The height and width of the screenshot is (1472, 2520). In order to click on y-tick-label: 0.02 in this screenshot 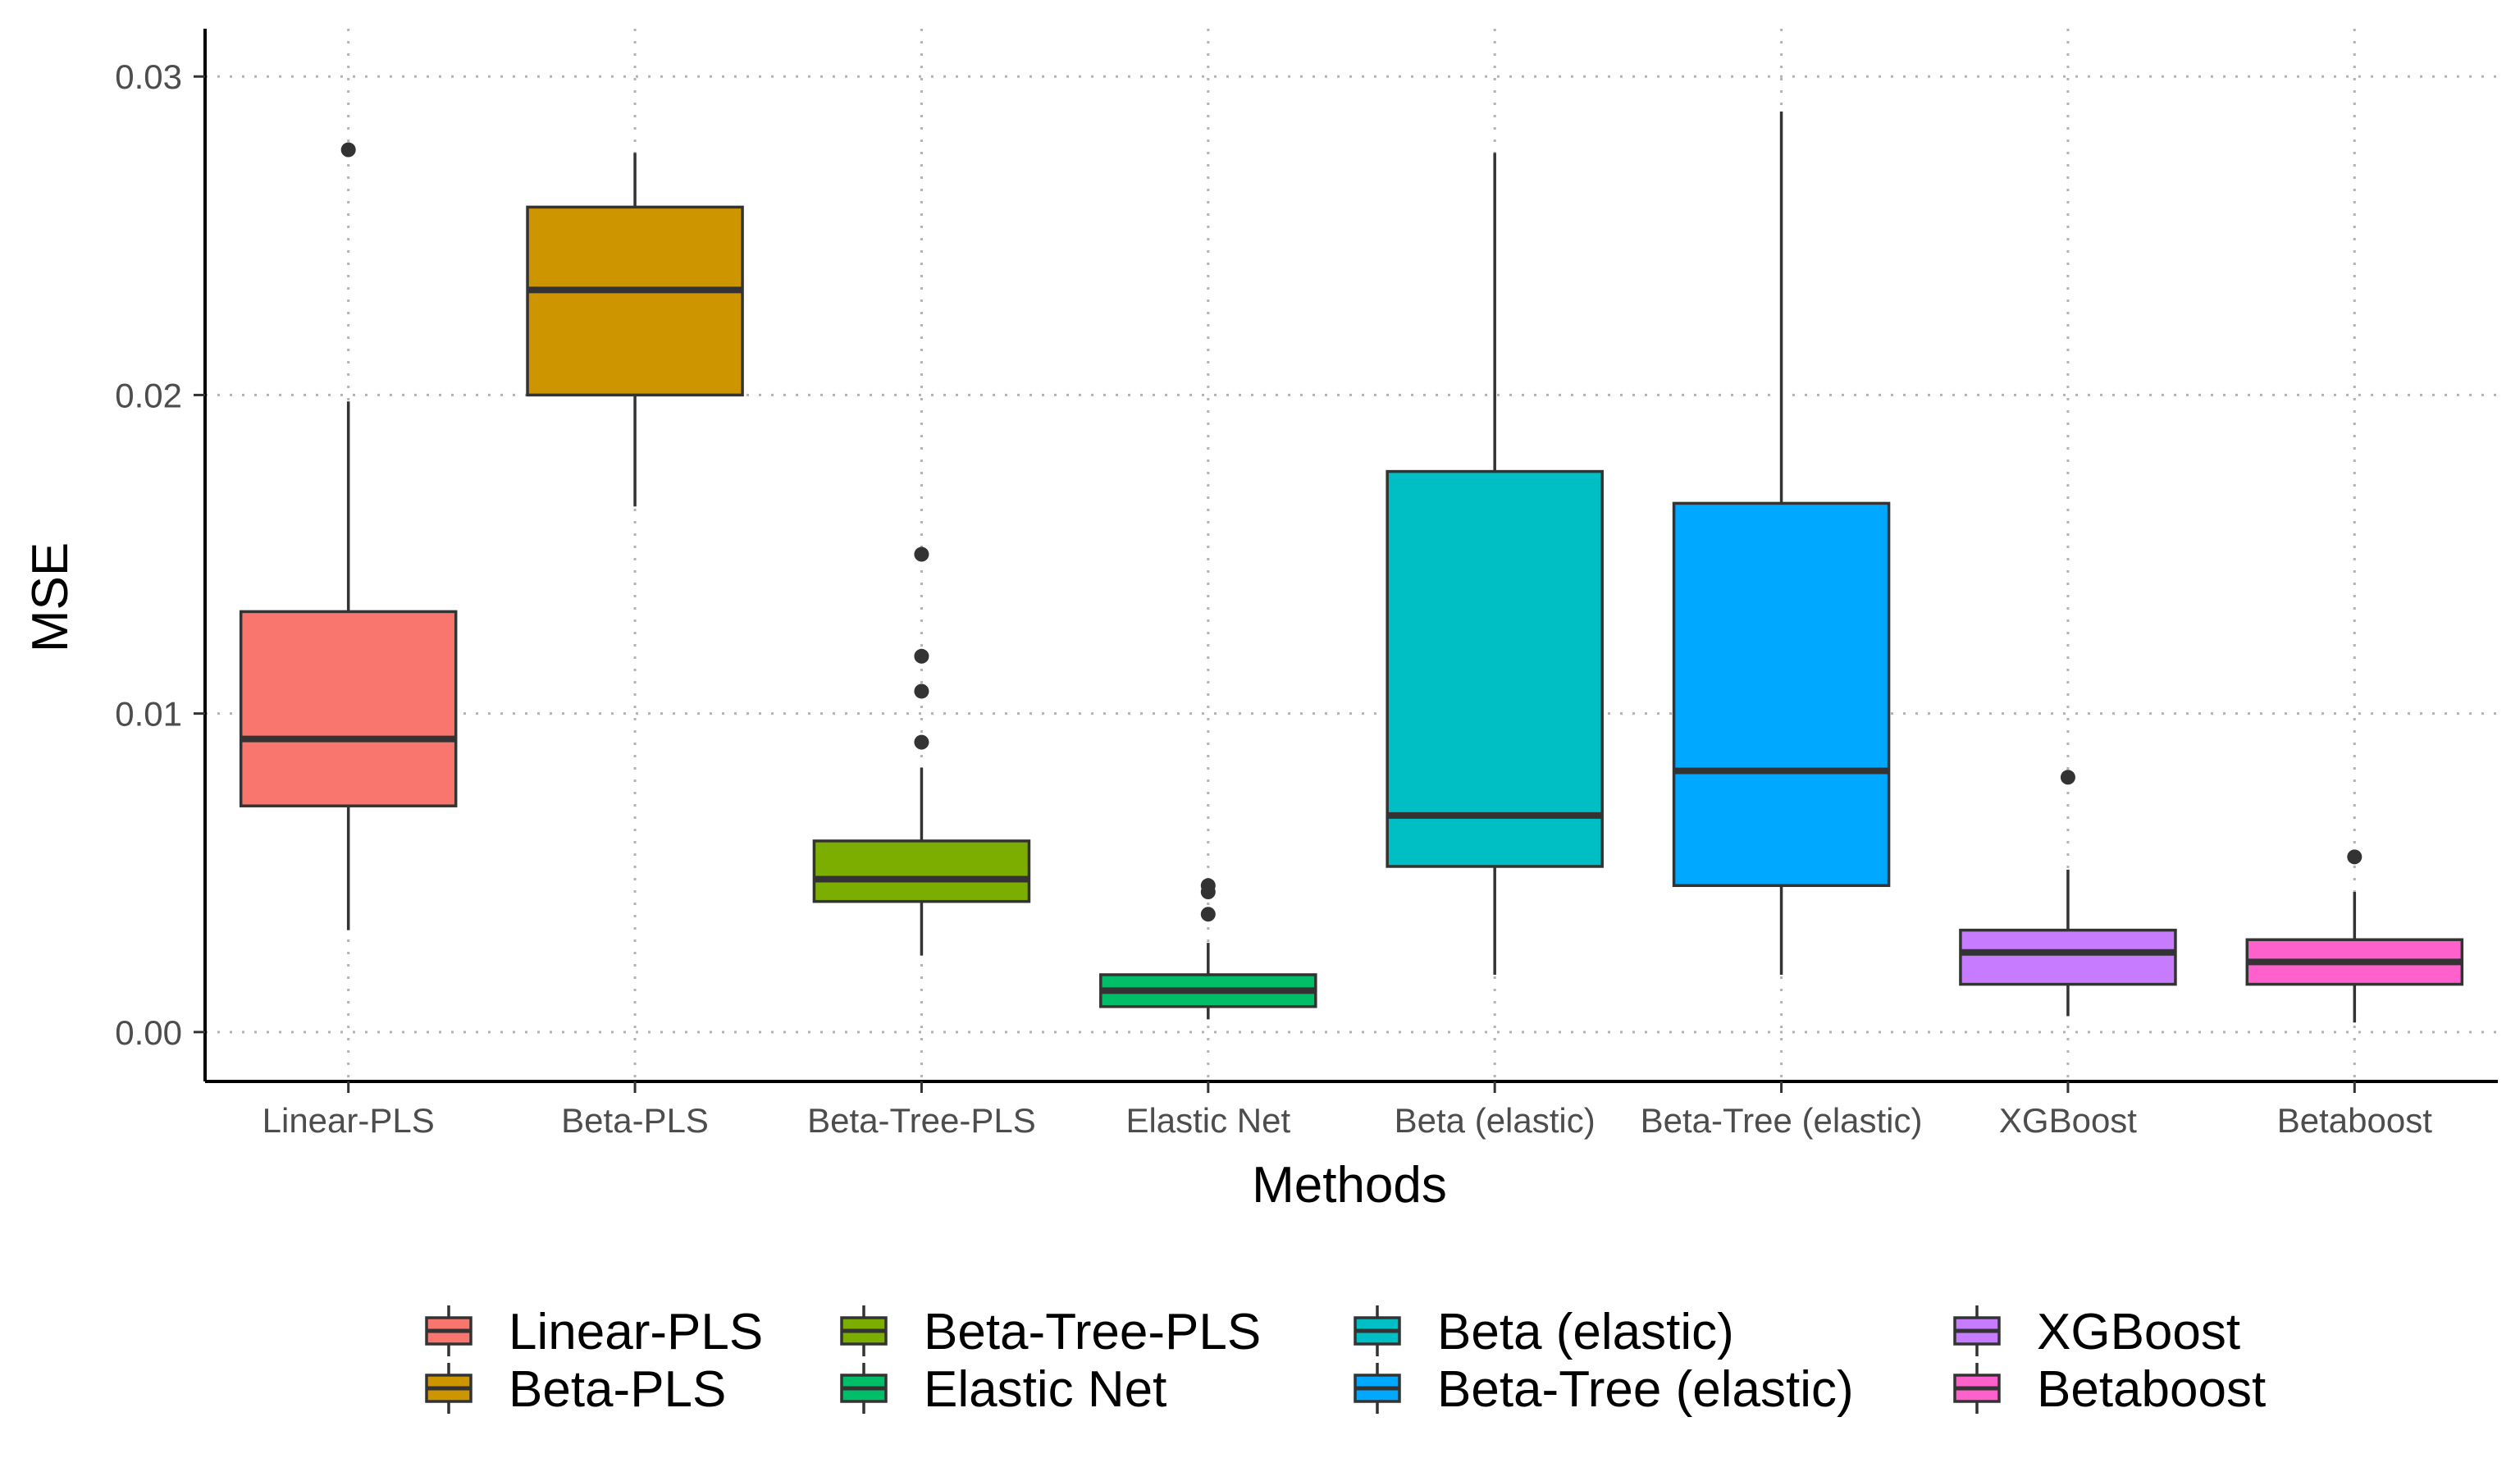, I will do `click(148, 395)`.